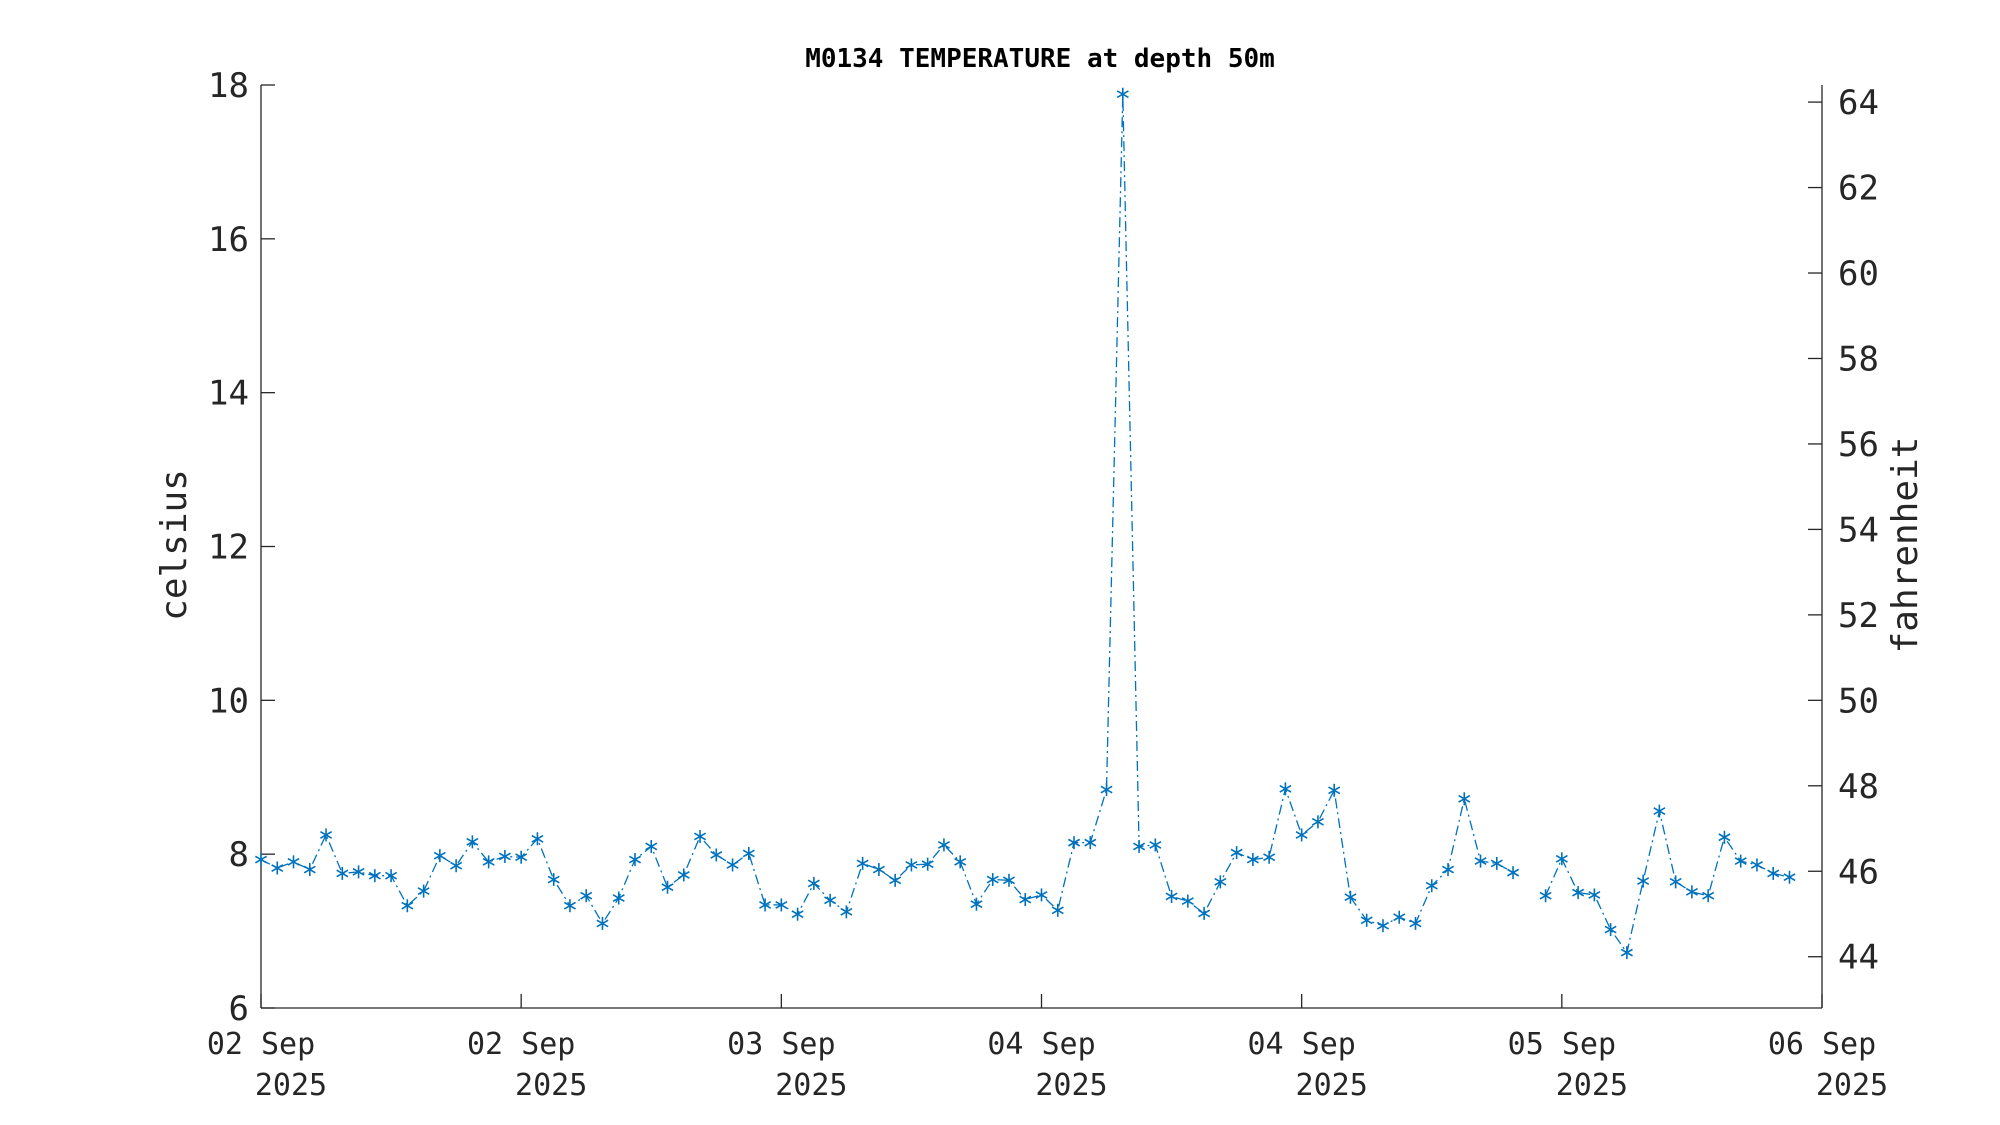 The image size is (2000, 1125). What do you see at coordinates (1858, 274) in the screenshot?
I see `y2-tick-label: 60` at bounding box center [1858, 274].